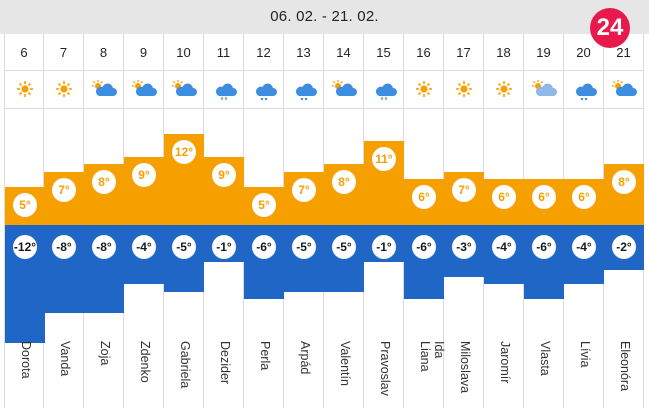 This screenshot has width=649, height=408. Describe the element at coordinates (65, 359) in the screenshot. I see `name-day-label: Vanda` at that location.